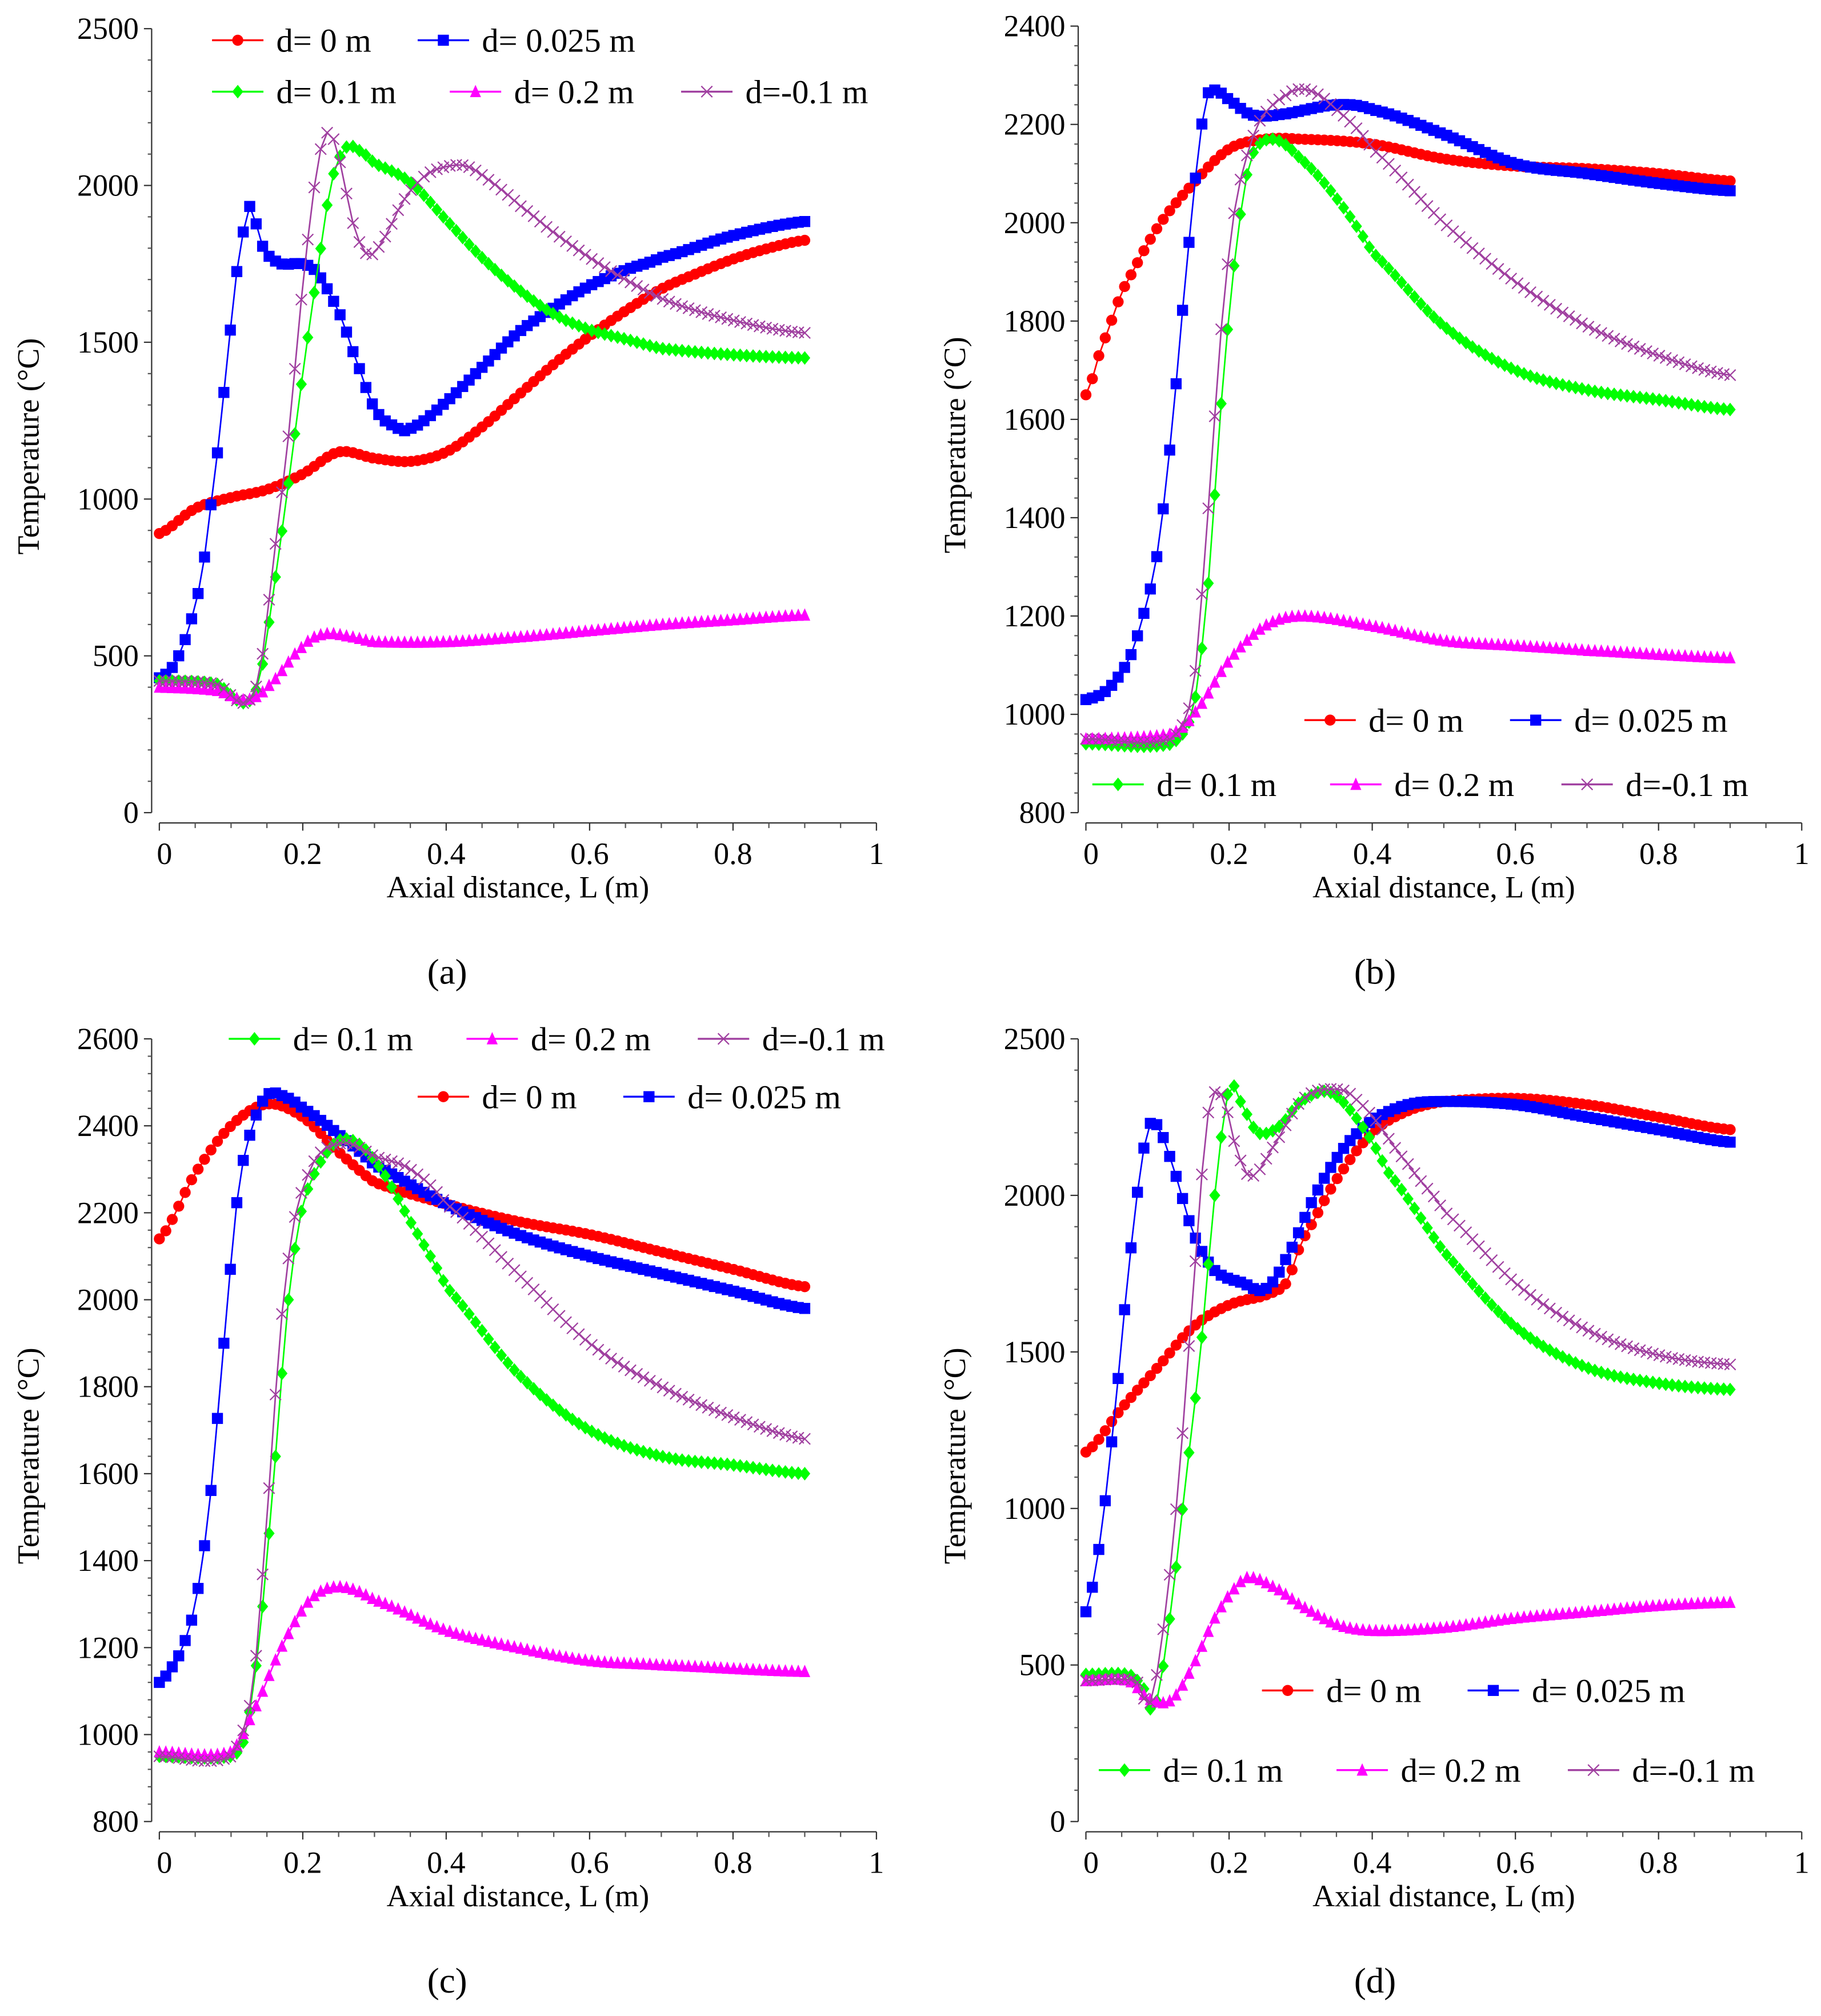 The width and height of the screenshot is (1821, 2016). What do you see at coordinates (164, 854) in the screenshot?
I see `x-tick-label: 0` at bounding box center [164, 854].